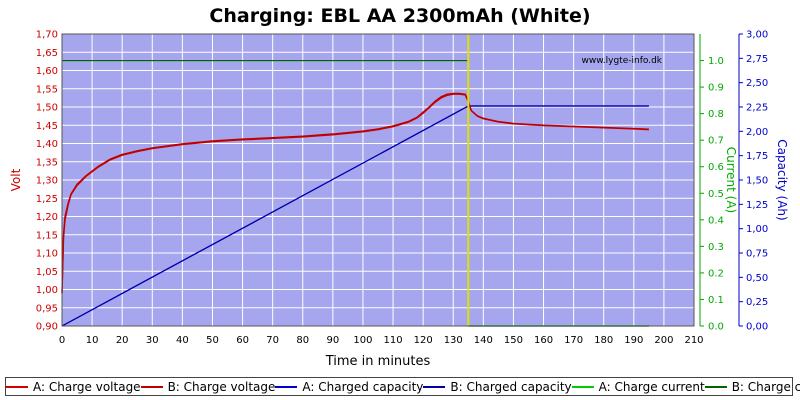 Image resolution: width=800 pixels, height=400 pixels. What do you see at coordinates (716, 220) in the screenshot?
I see `y-tick-label-current: 0.4` at bounding box center [716, 220].